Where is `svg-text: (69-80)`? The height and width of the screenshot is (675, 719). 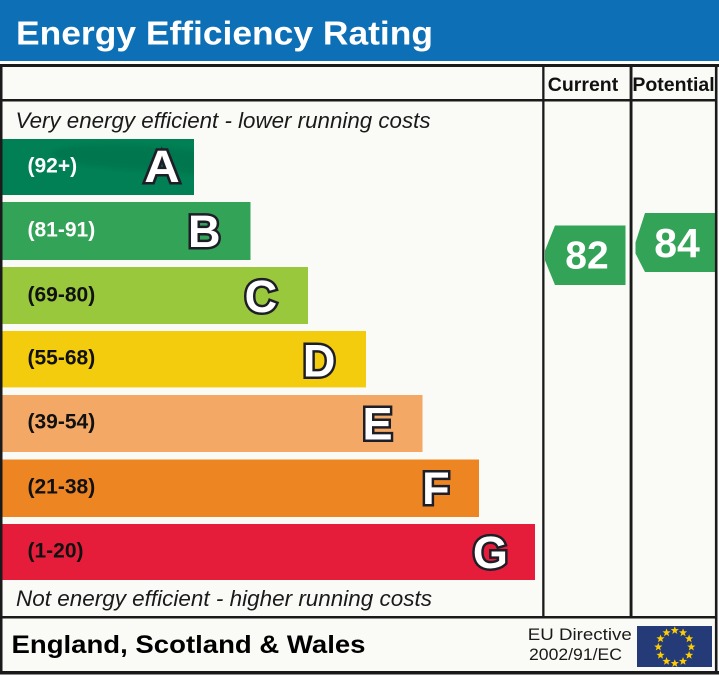 svg-text: (69-80) is located at coordinates (62, 295).